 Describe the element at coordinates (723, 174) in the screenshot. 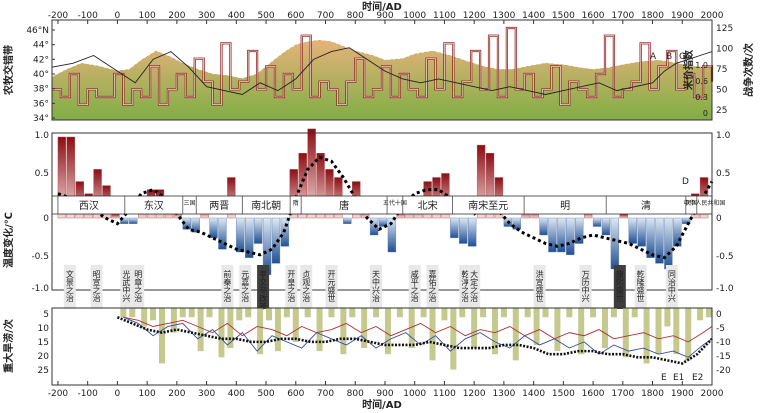

I see `middle-right-tick-label: 0.5` at that location.